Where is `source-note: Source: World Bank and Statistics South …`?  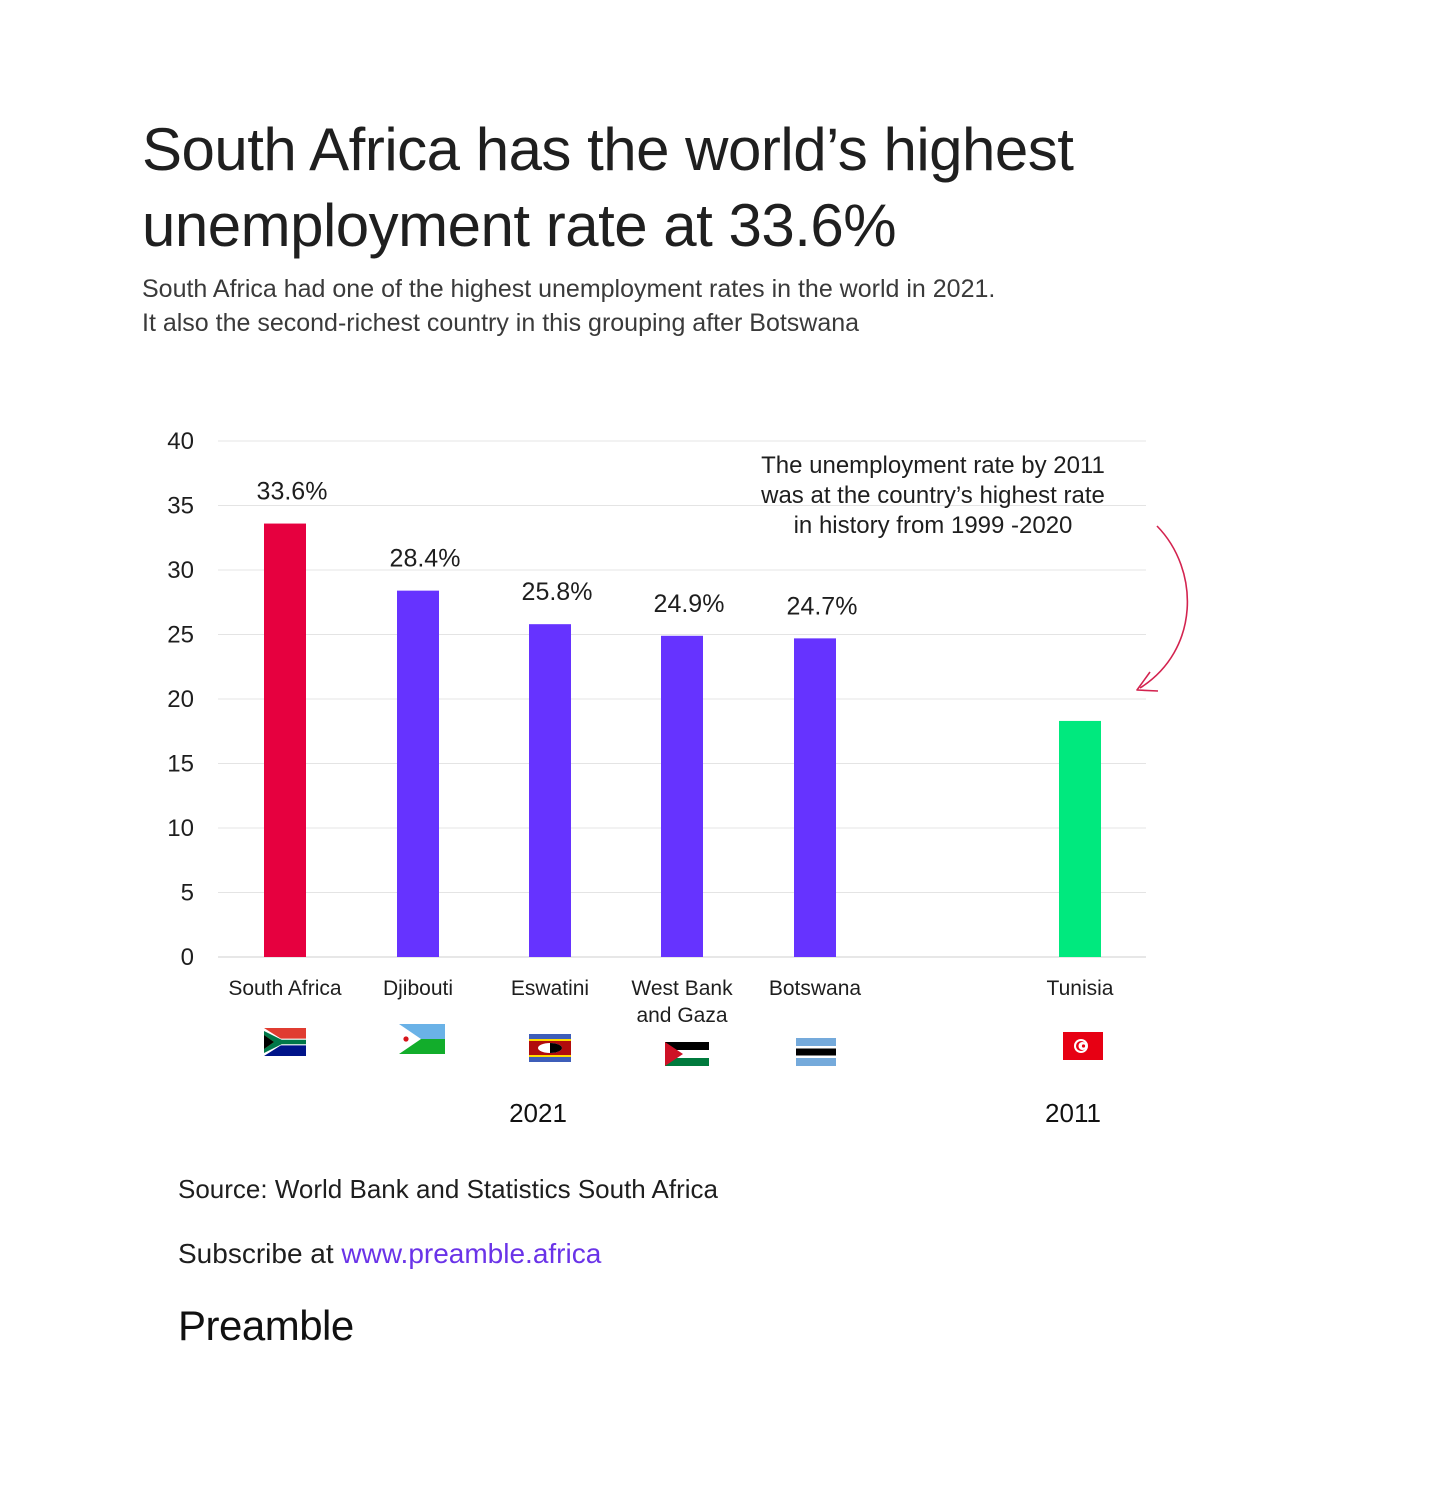 source-note: Source: World Bank and Statistics South … is located at coordinates (448, 1189).